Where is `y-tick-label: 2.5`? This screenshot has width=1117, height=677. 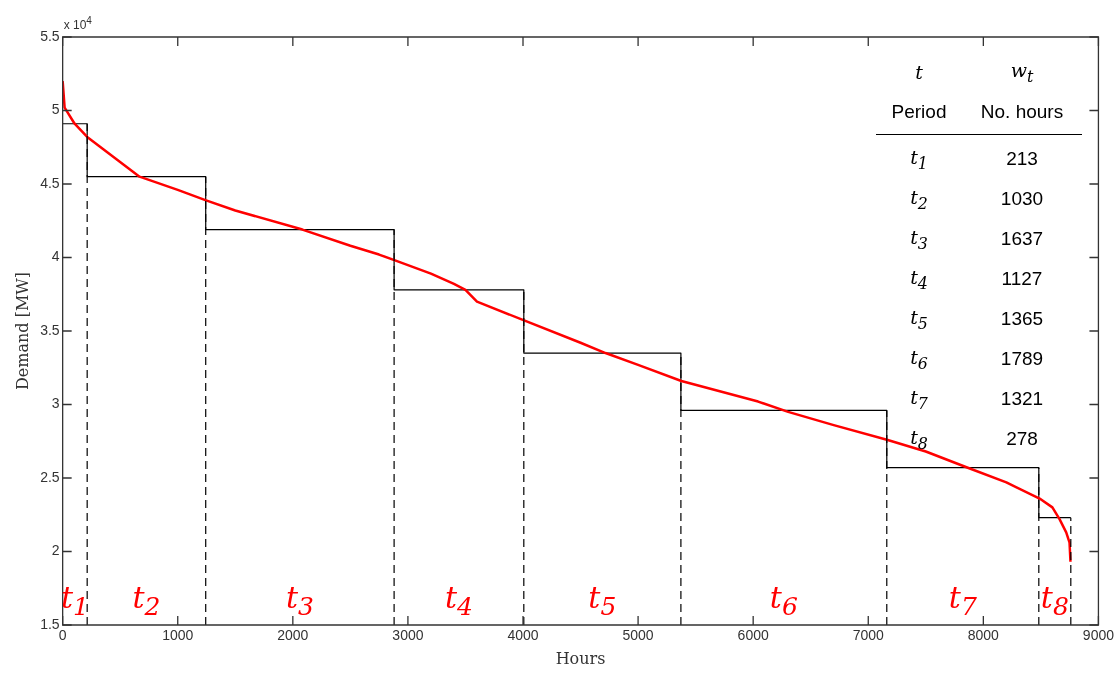 y-tick-label: 2.5 is located at coordinates (50, 476).